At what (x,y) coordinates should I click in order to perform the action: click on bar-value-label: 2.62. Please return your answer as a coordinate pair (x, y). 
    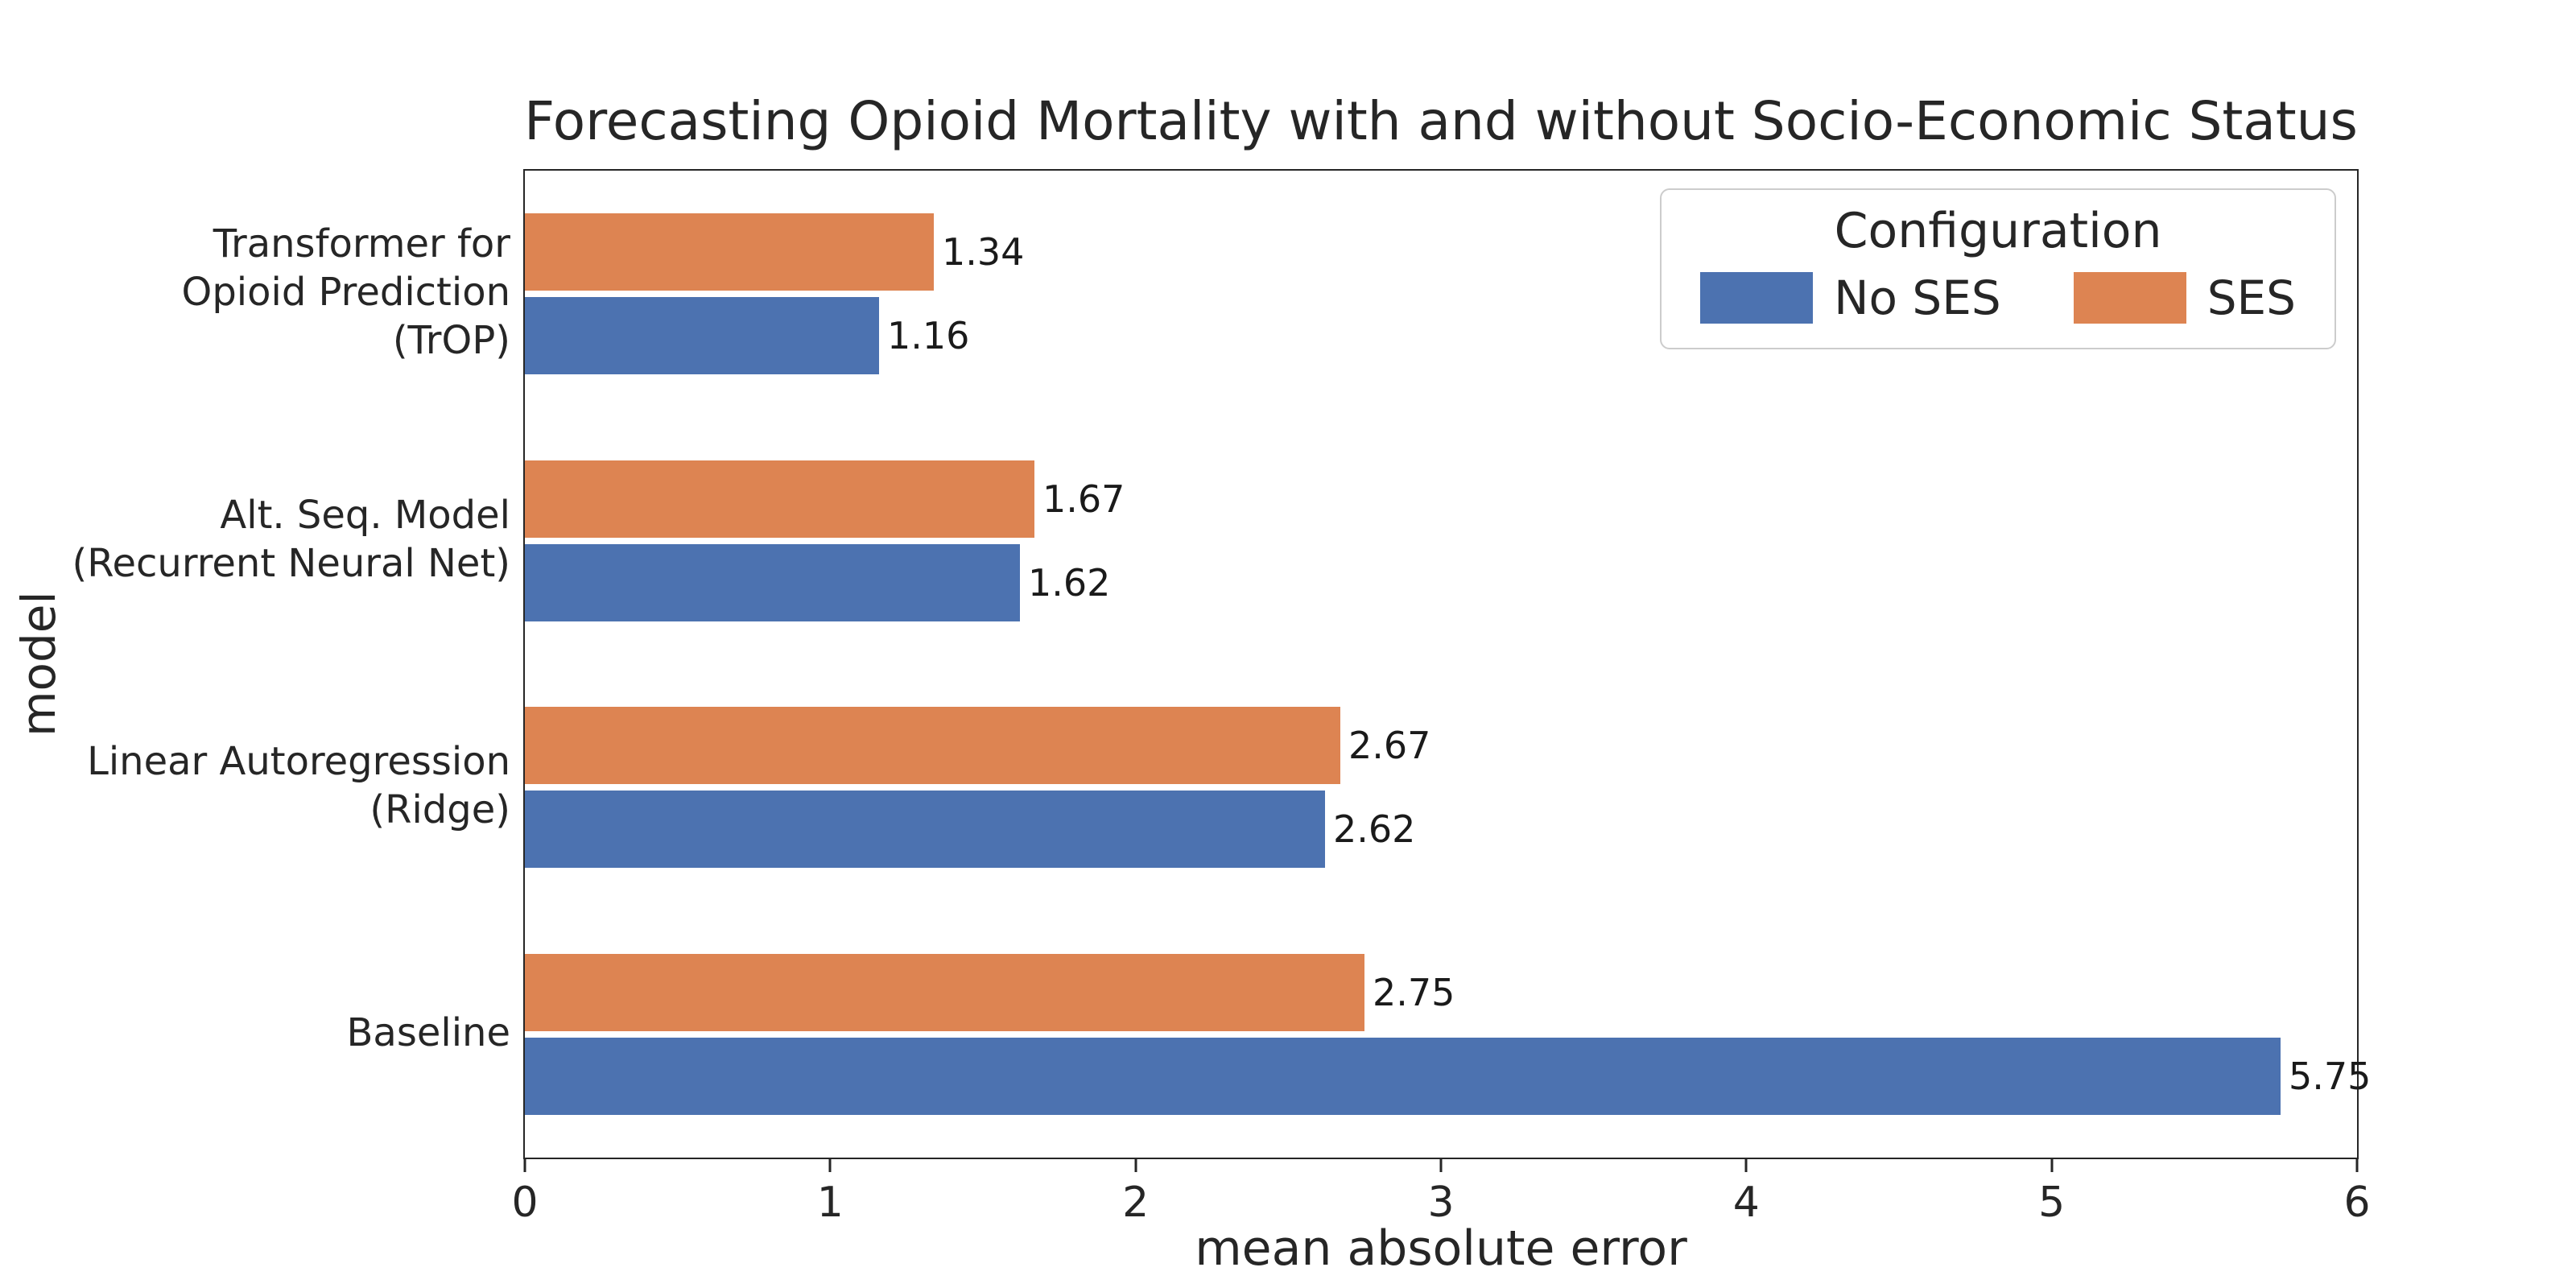
    Looking at the image, I should click on (1374, 829).